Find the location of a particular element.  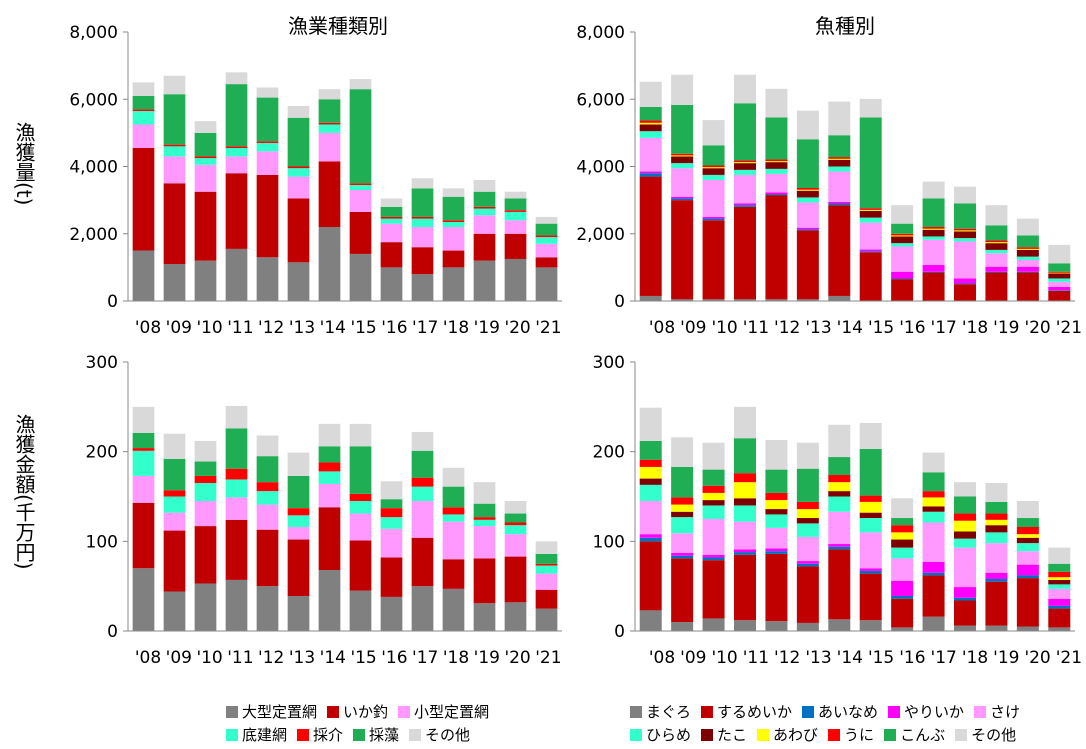

legend-label: たこ is located at coordinates (732, 735).